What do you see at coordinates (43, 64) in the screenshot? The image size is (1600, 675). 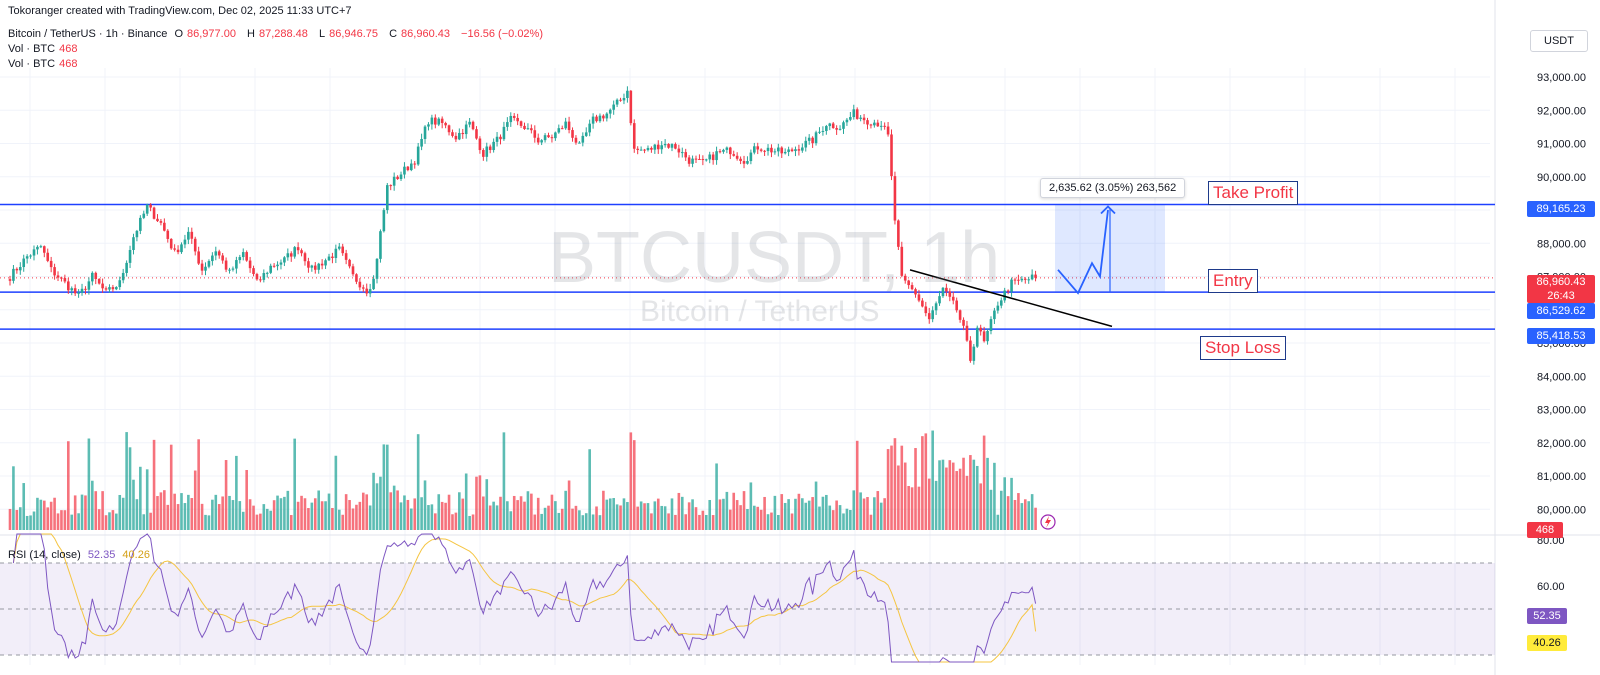 I see `vol-legend-2: Vol · BTC 468` at bounding box center [43, 64].